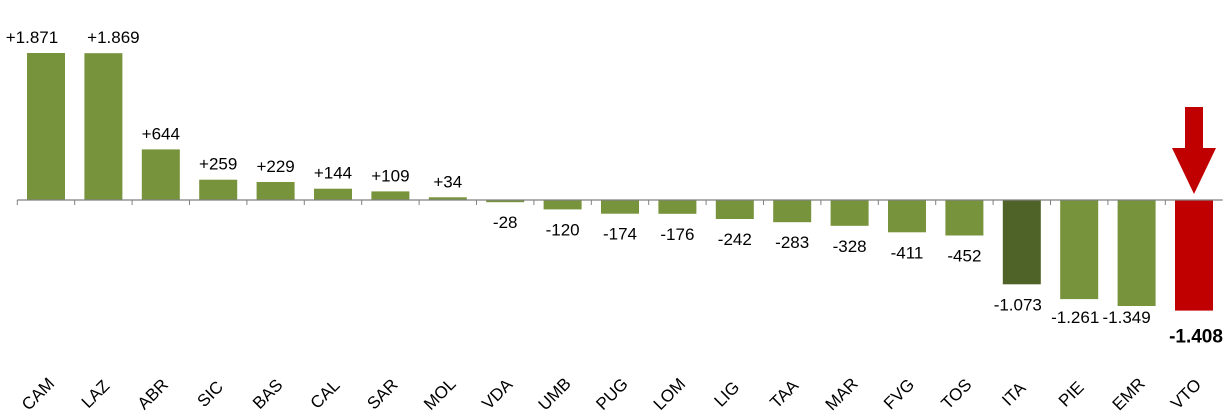  What do you see at coordinates (218, 189) in the screenshot?
I see `bar-sic` at bounding box center [218, 189].